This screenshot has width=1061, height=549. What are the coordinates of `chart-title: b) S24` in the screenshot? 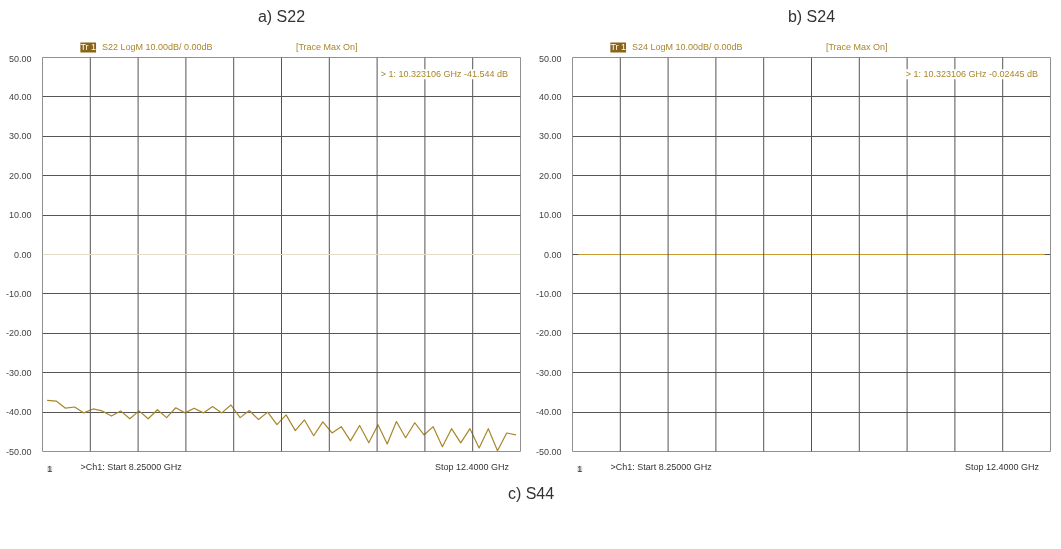 It's located at (811, 16).